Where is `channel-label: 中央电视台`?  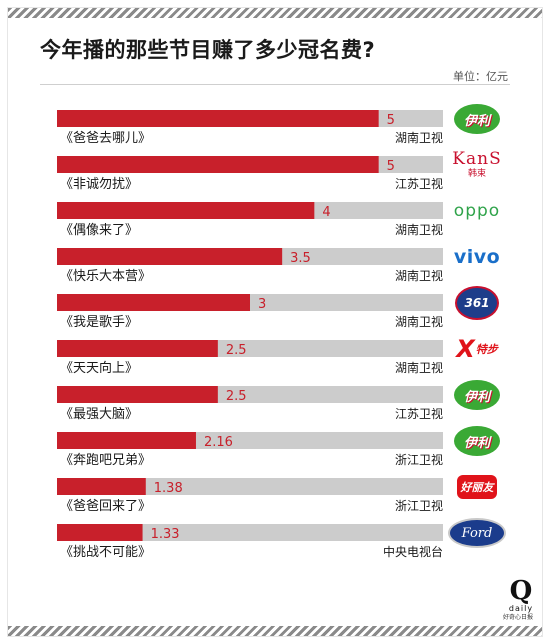
channel-label: 中央电视台 is located at coordinates (413, 551).